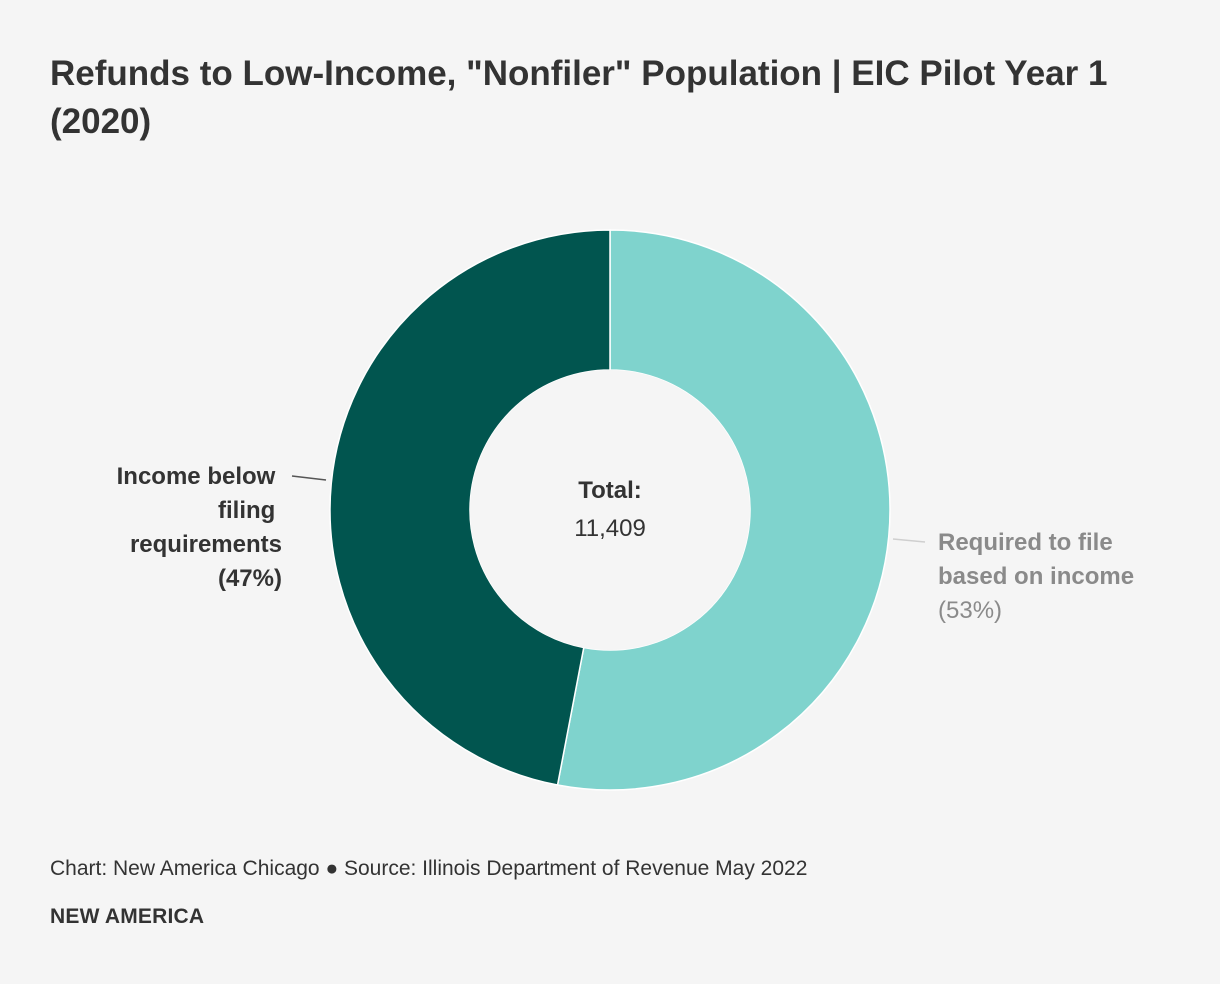  What do you see at coordinates (1036, 576) in the screenshot?
I see `slice-label-required-line-2: based on income` at bounding box center [1036, 576].